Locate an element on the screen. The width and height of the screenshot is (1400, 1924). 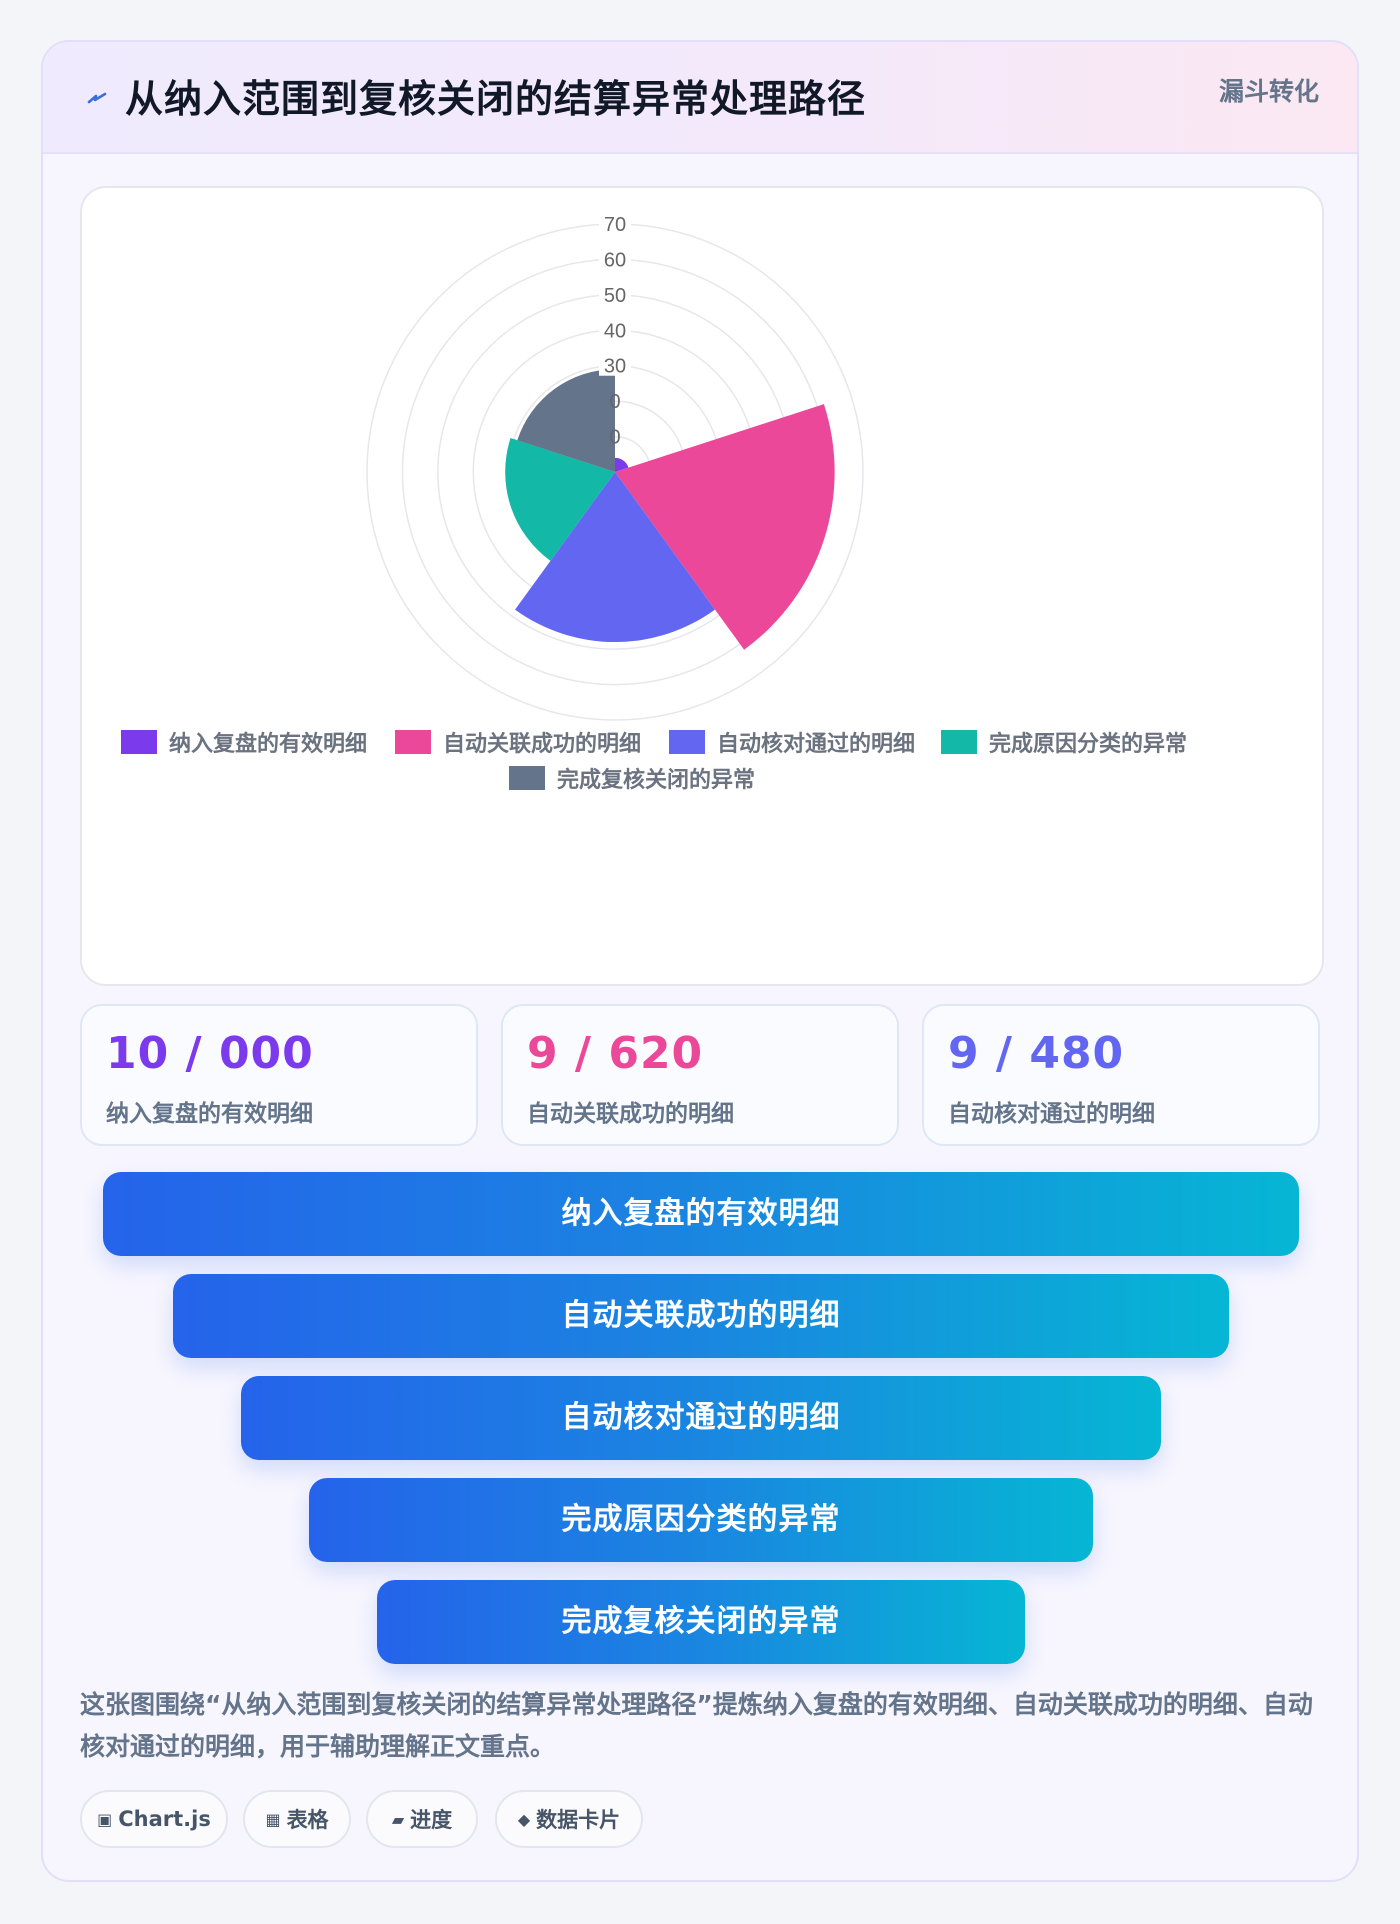
lightning-icon is located at coordinates (97, 98).